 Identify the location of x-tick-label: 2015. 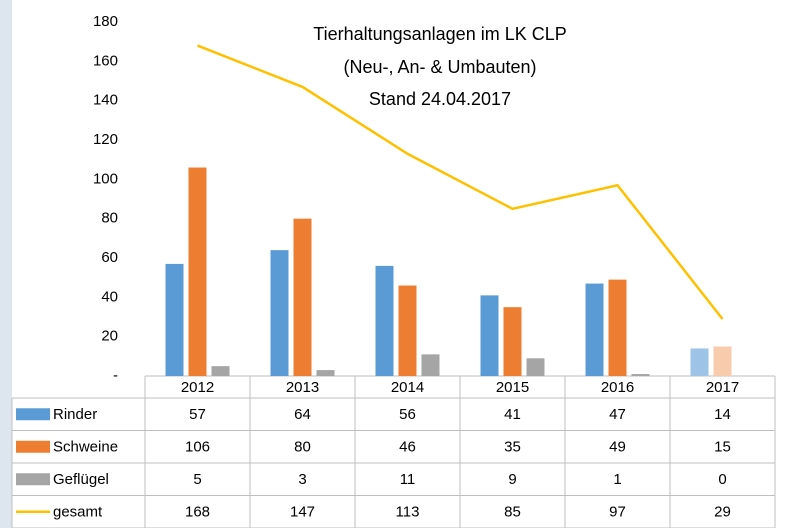
(512, 387).